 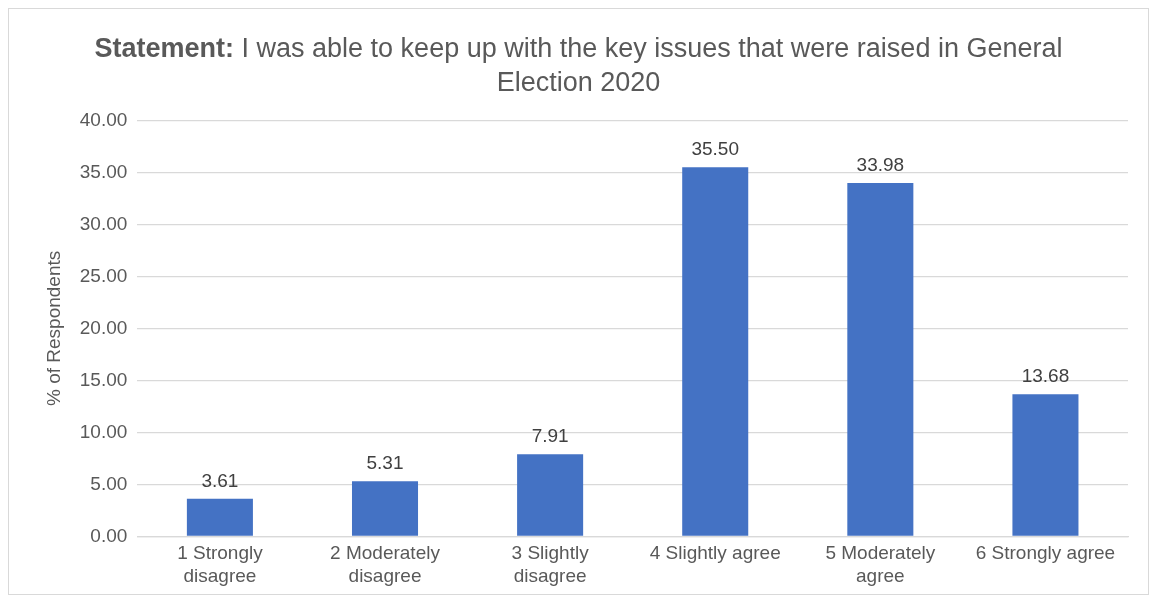 I want to click on y-tick-label: 10.00, so click(x=103, y=431).